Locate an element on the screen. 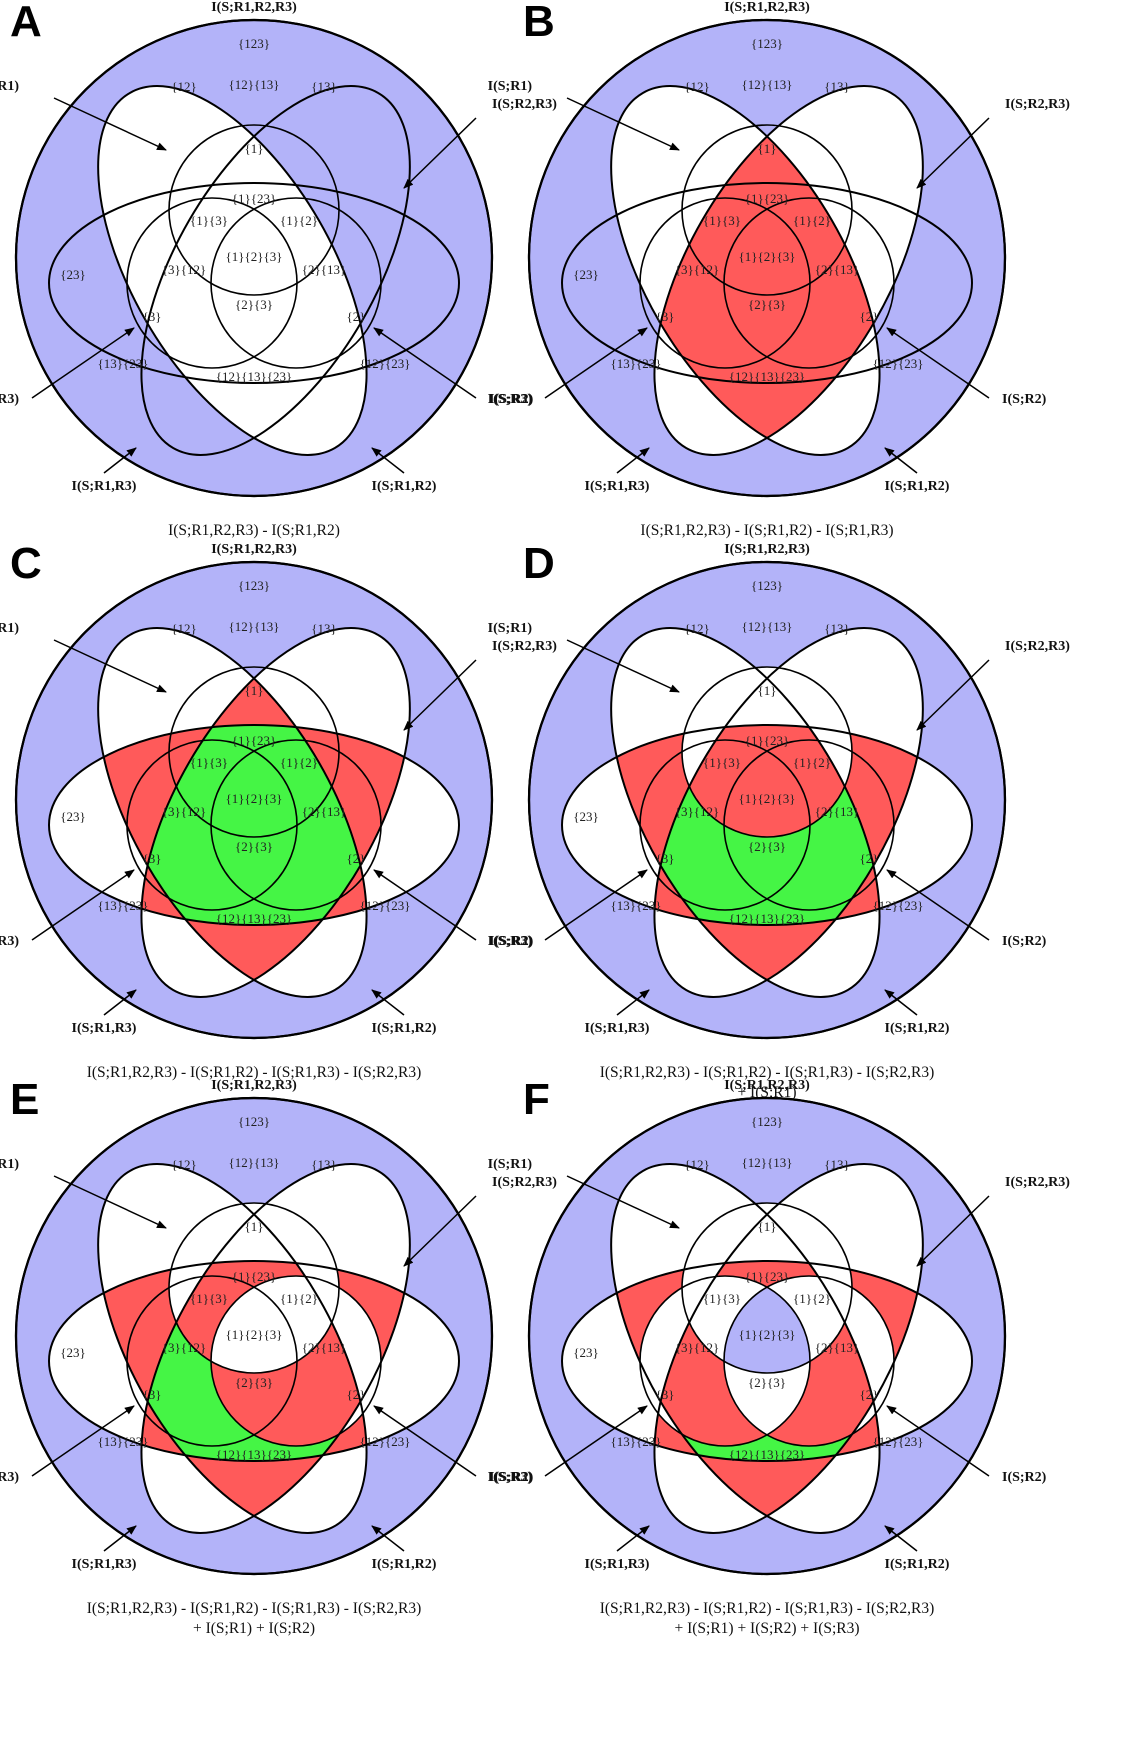 This screenshot has width=1130, height=1748. arrow-r13 is located at coordinates (120, 460).